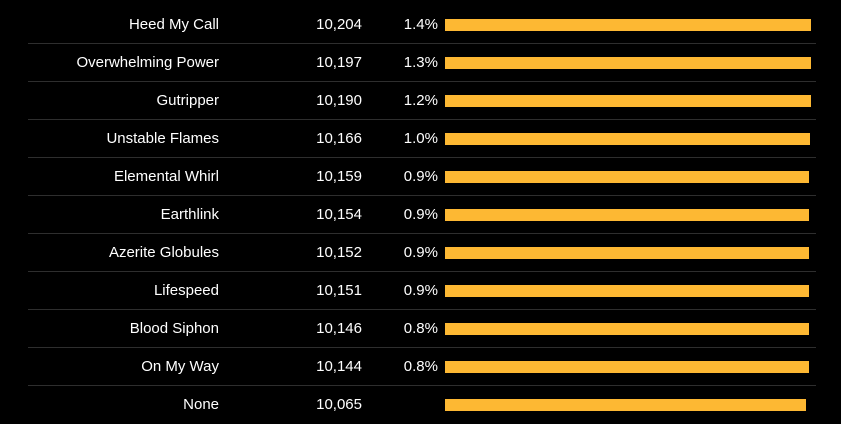 This screenshot has height=424, width=841. I want to click on table-row: Earthlink 10,154 0.9%, so click(422, 215).